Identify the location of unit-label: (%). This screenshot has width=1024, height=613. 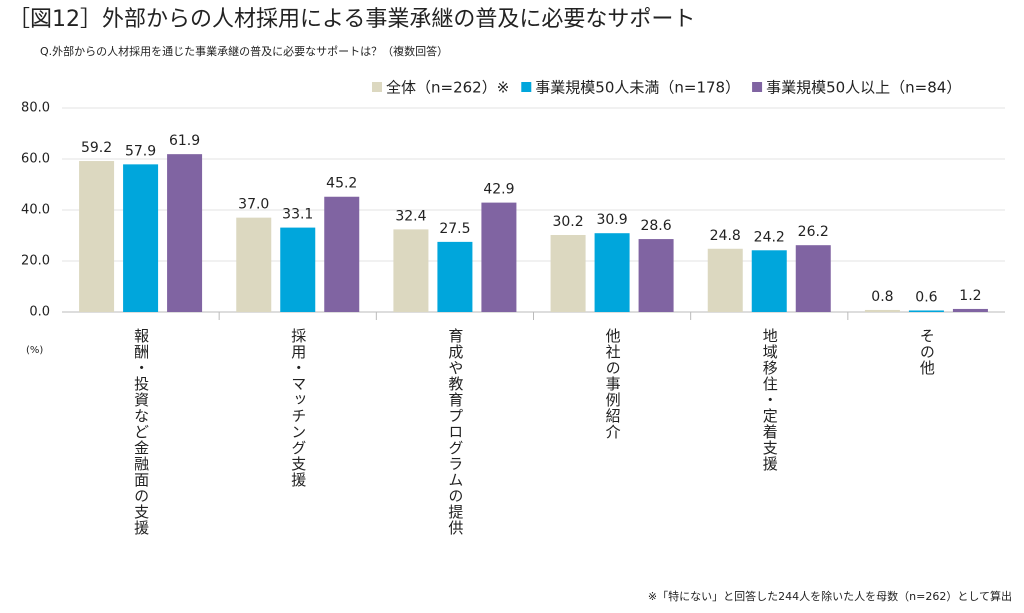
(34, 350).